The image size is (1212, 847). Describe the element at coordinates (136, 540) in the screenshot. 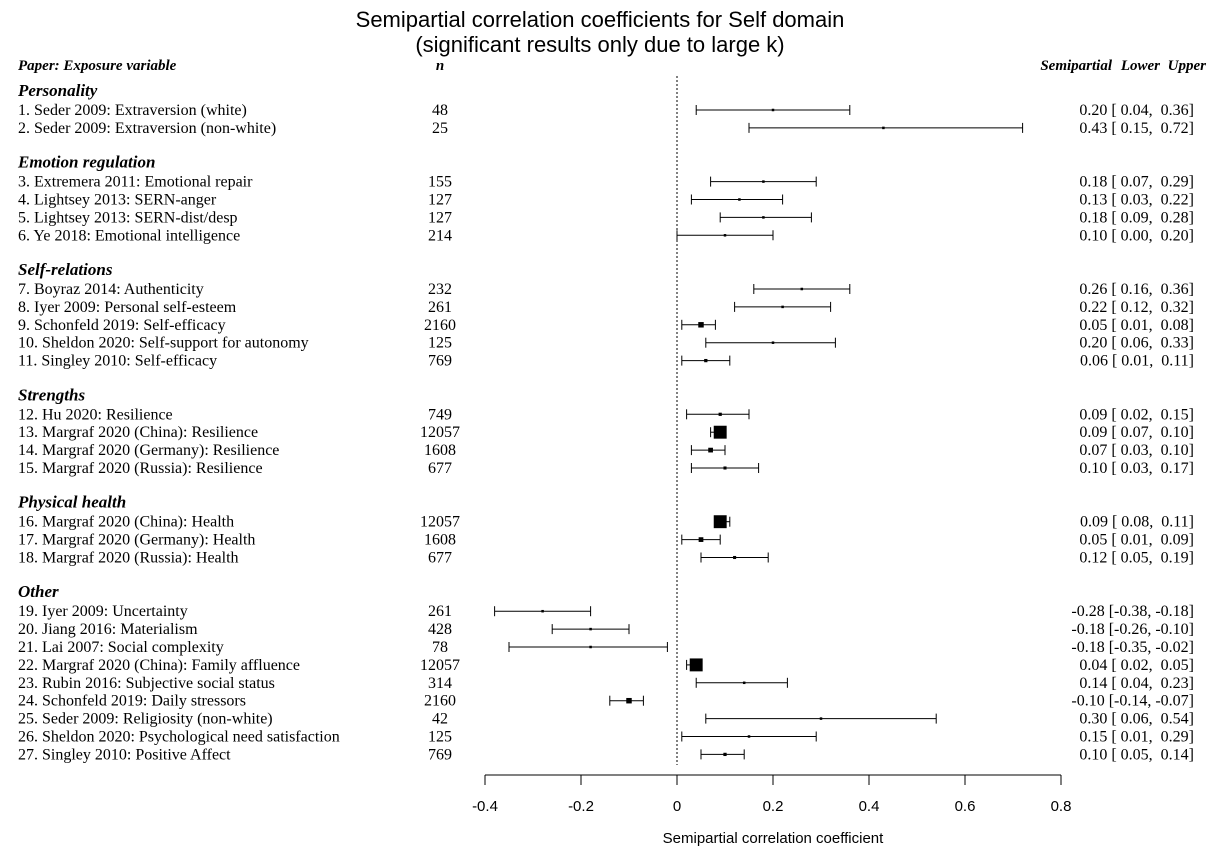

I see `study-label: 17. Margraf 2020 (Germany): Health` at that location.